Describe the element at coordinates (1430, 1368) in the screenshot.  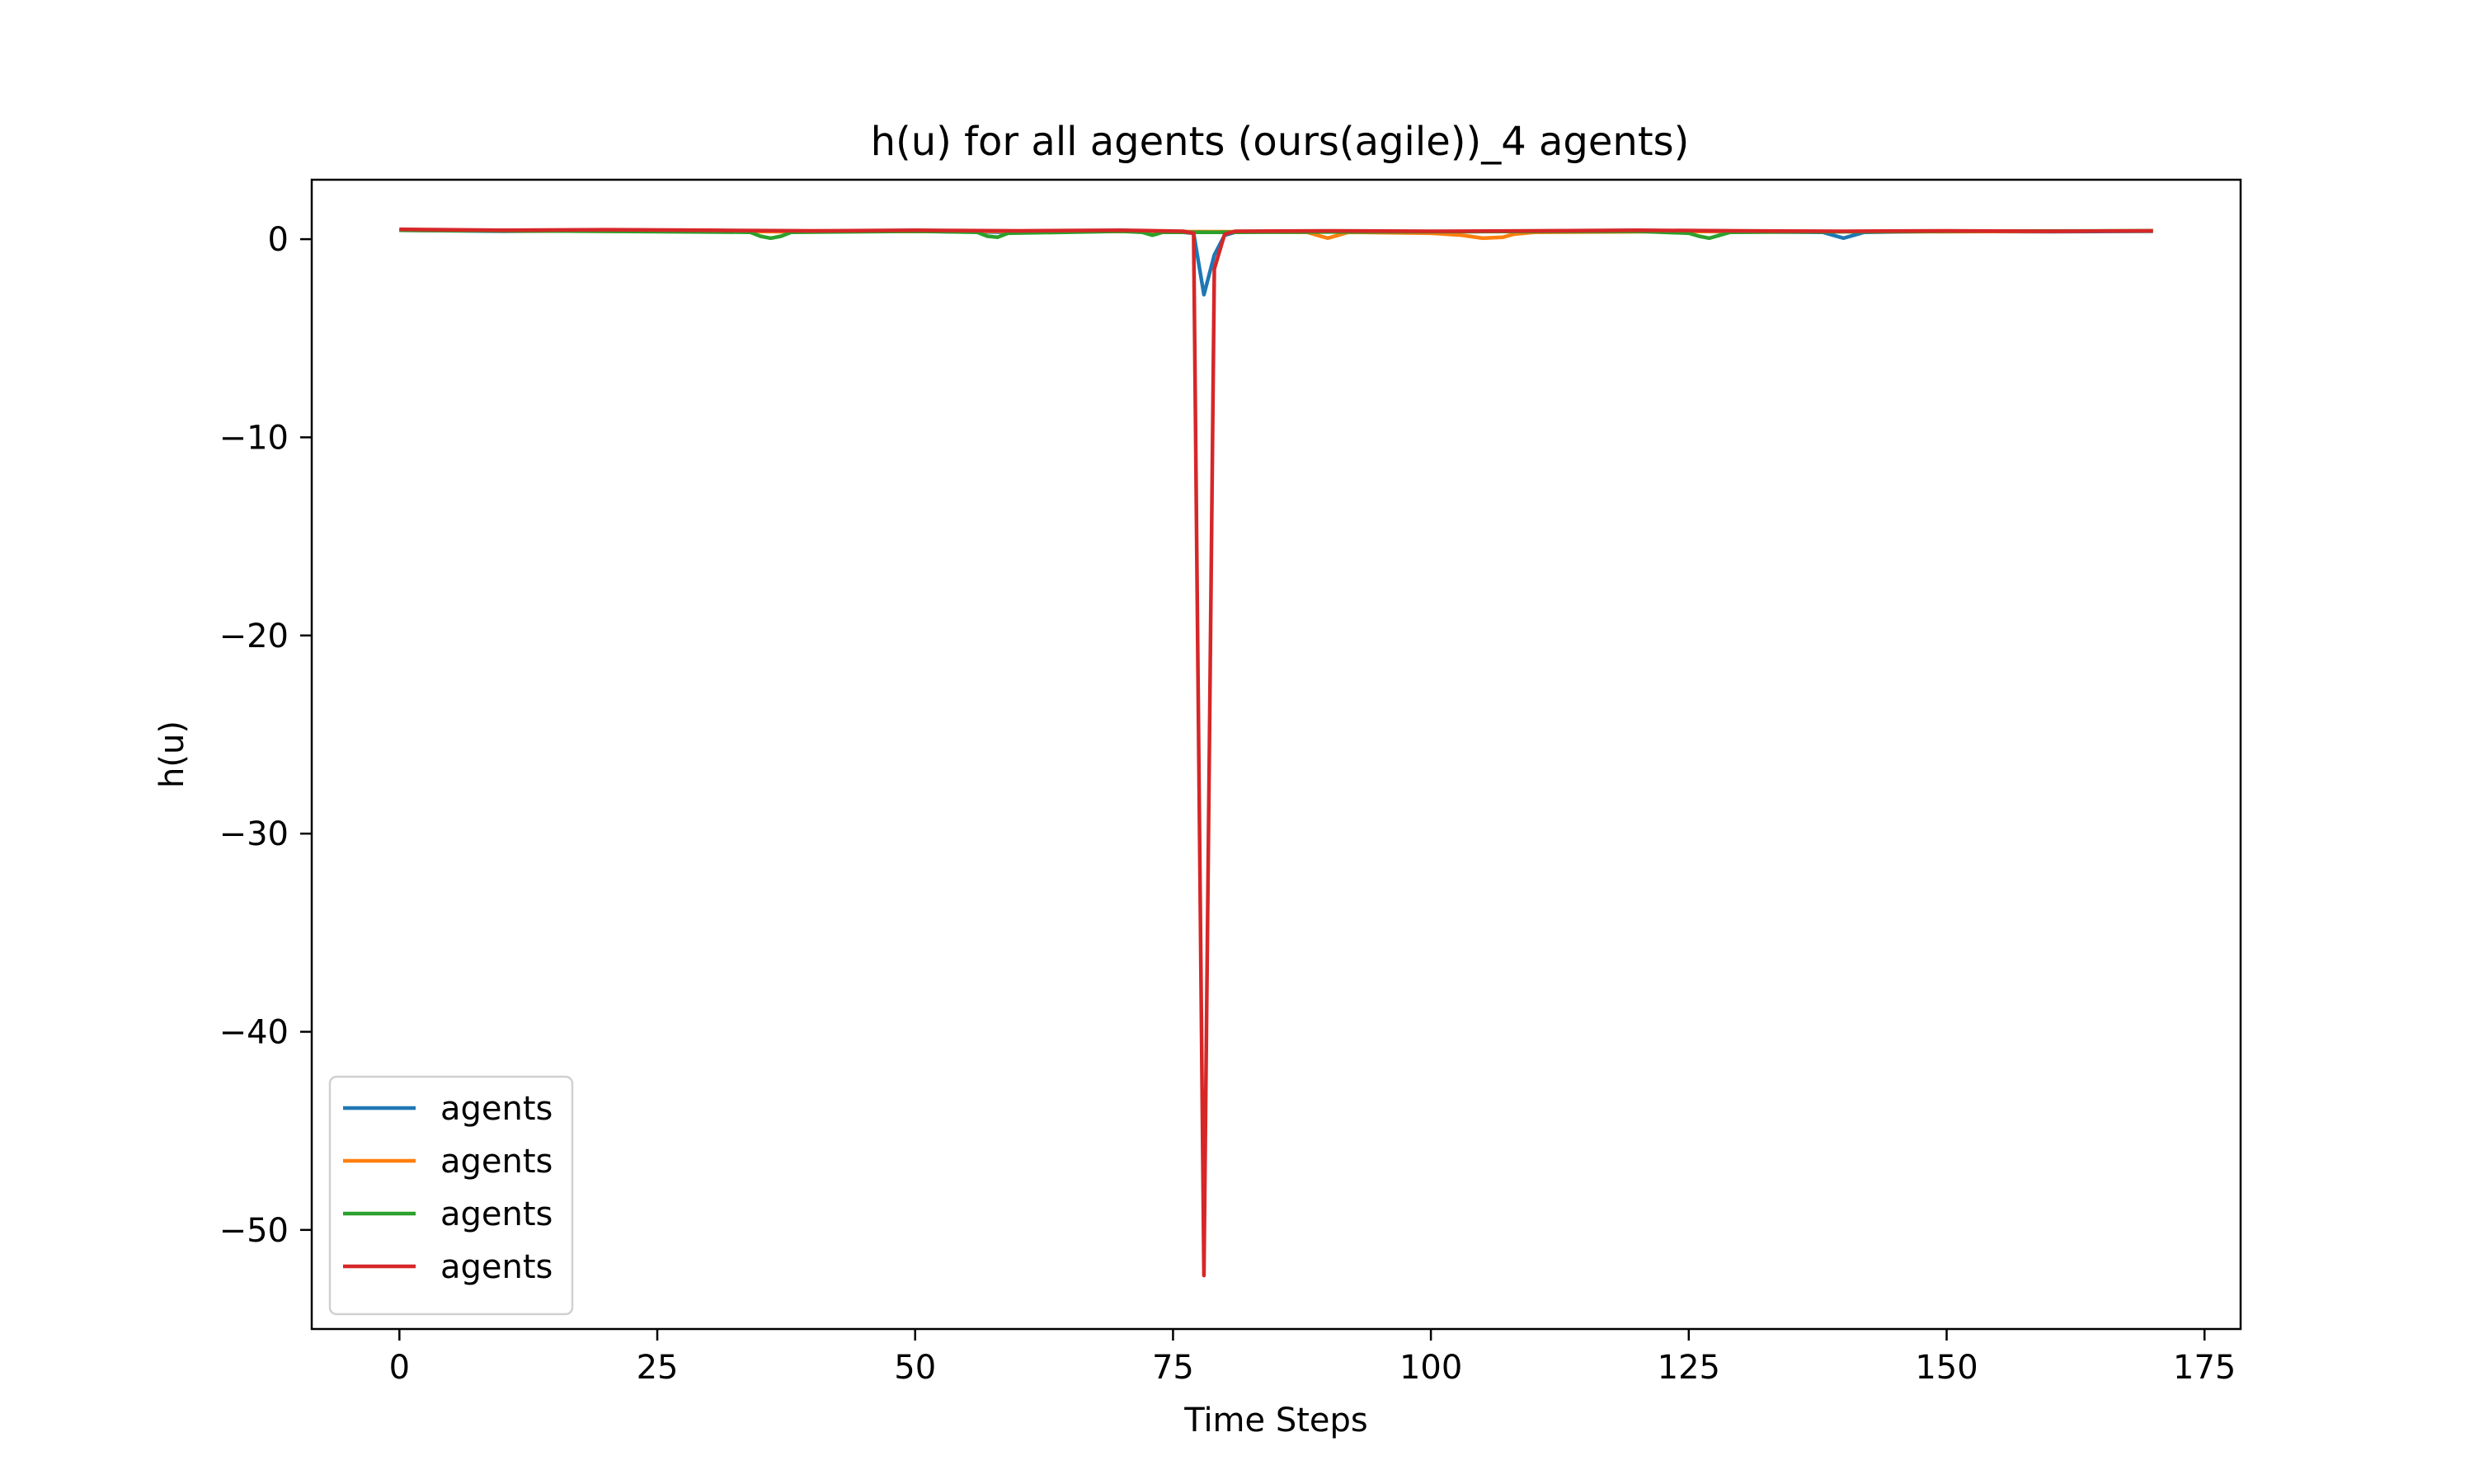
I see `x-tick-label: 100` at that location.